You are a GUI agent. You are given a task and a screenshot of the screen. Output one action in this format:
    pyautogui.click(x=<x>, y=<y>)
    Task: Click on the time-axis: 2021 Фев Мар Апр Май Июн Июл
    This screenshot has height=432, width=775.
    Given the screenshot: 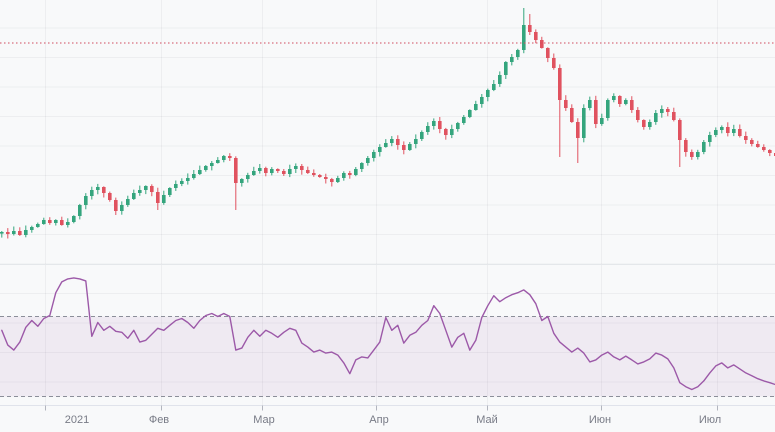 What is the action you would take?
    pyautogui.click(x=387, y=416)
    